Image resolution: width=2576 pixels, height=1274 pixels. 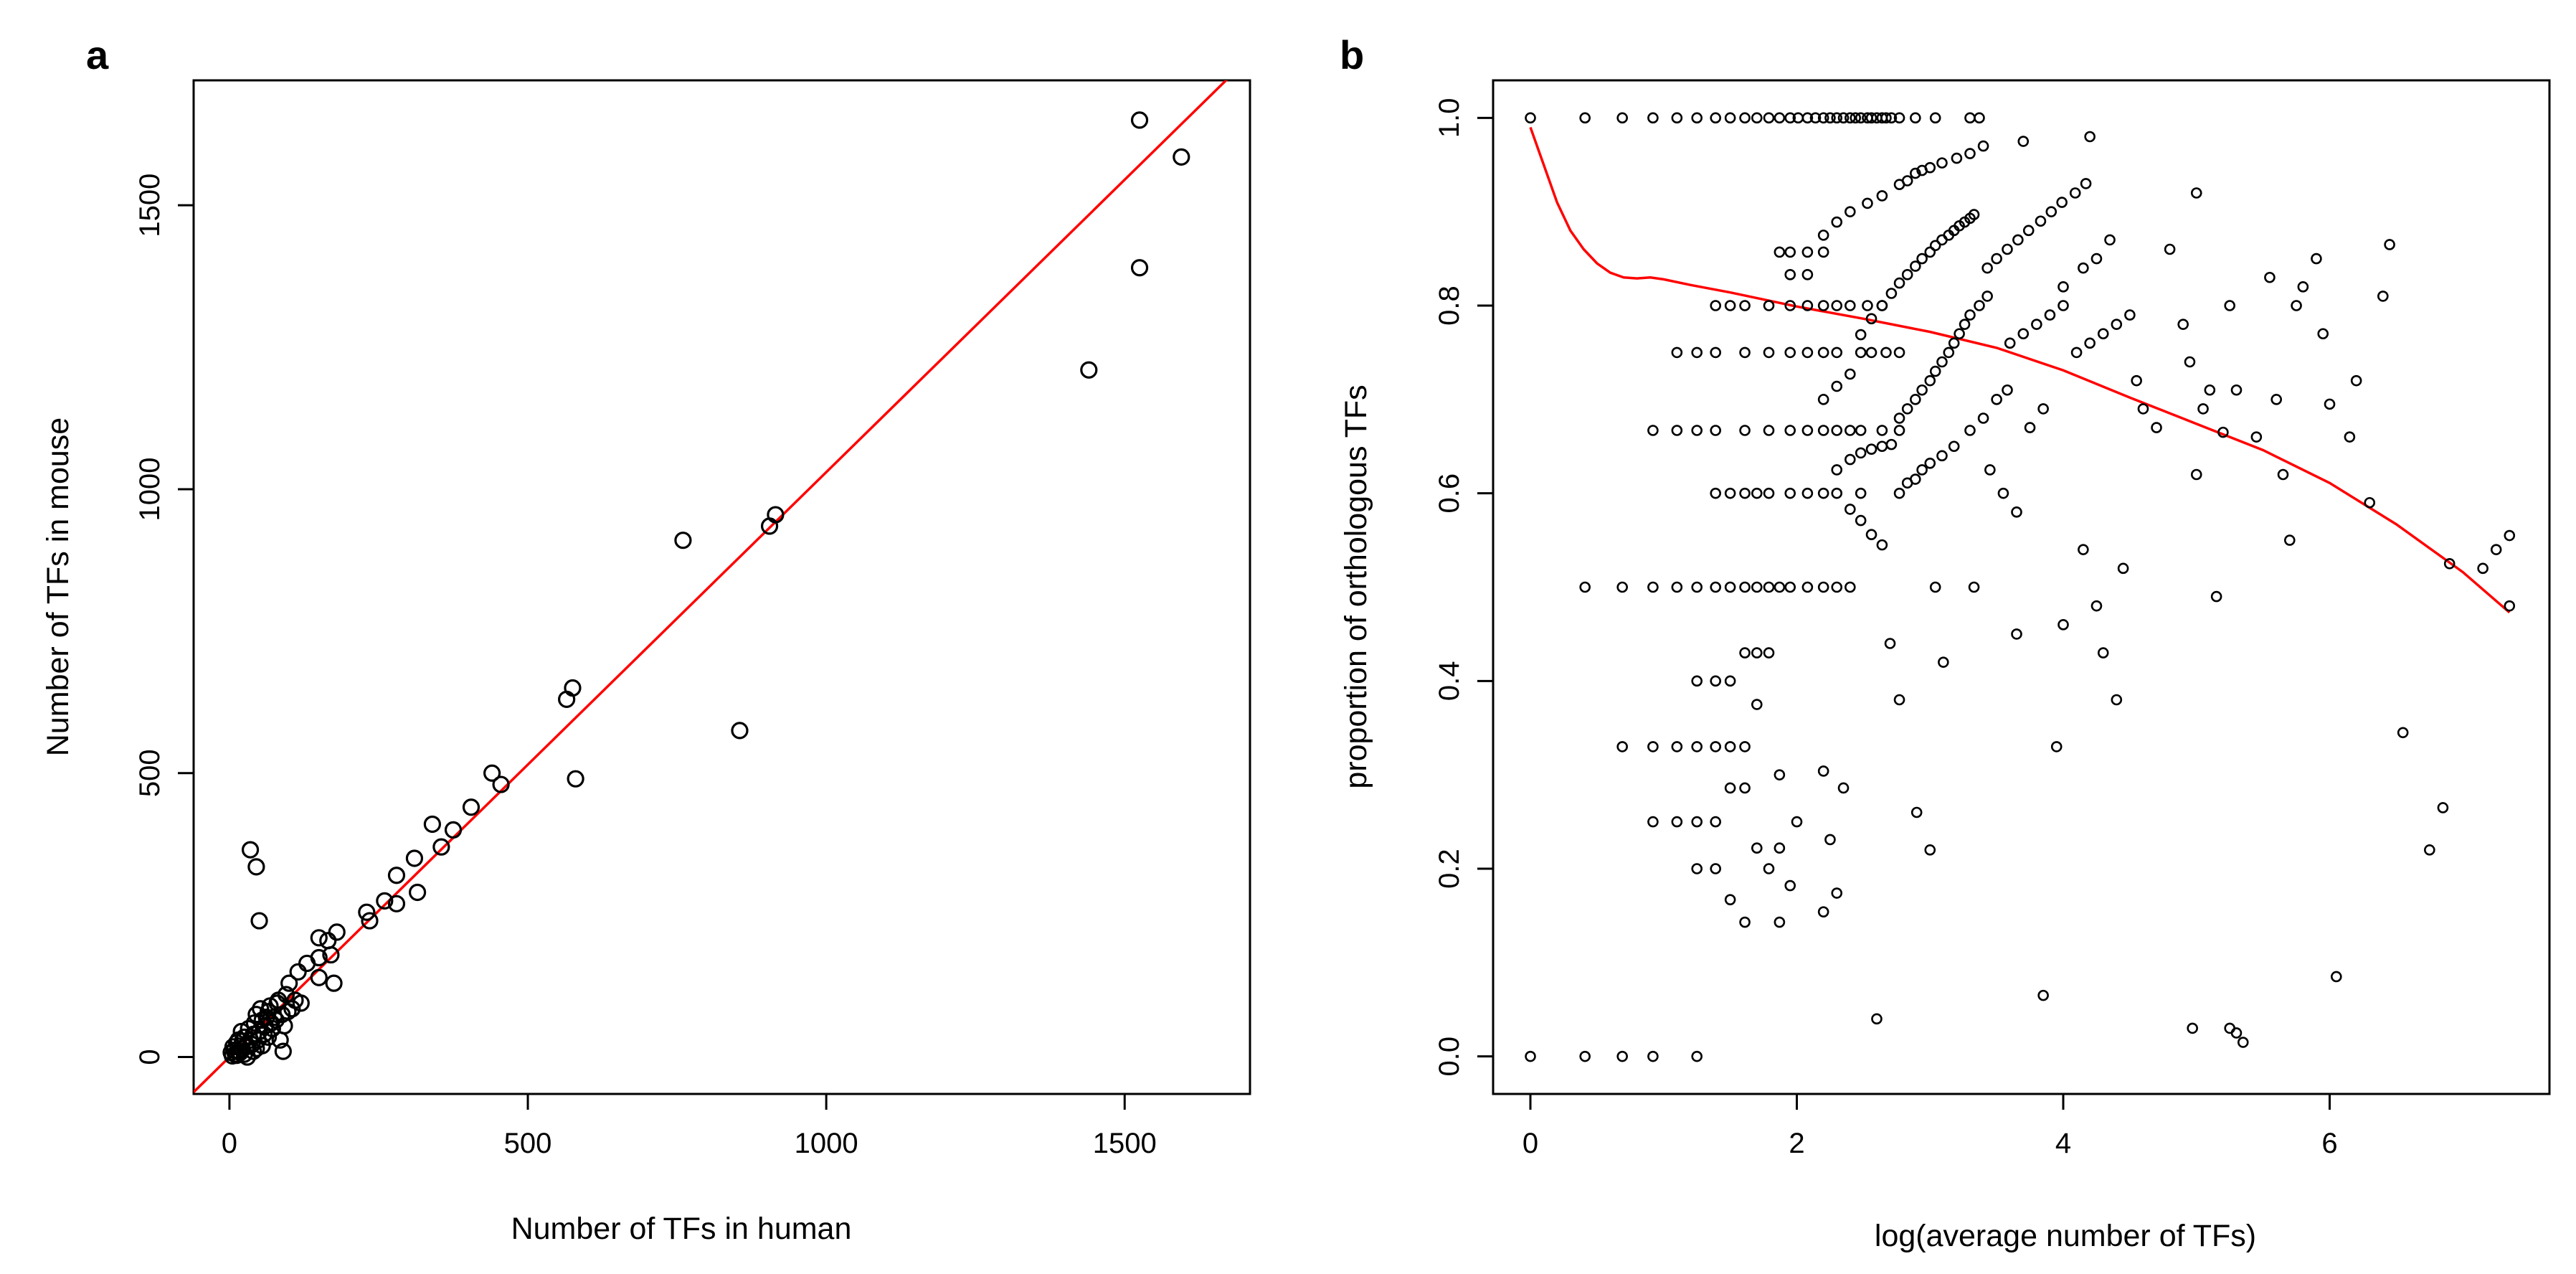 I want to click on panel-b-y-tick-label: 0.4, so click(x=1449, y=681).